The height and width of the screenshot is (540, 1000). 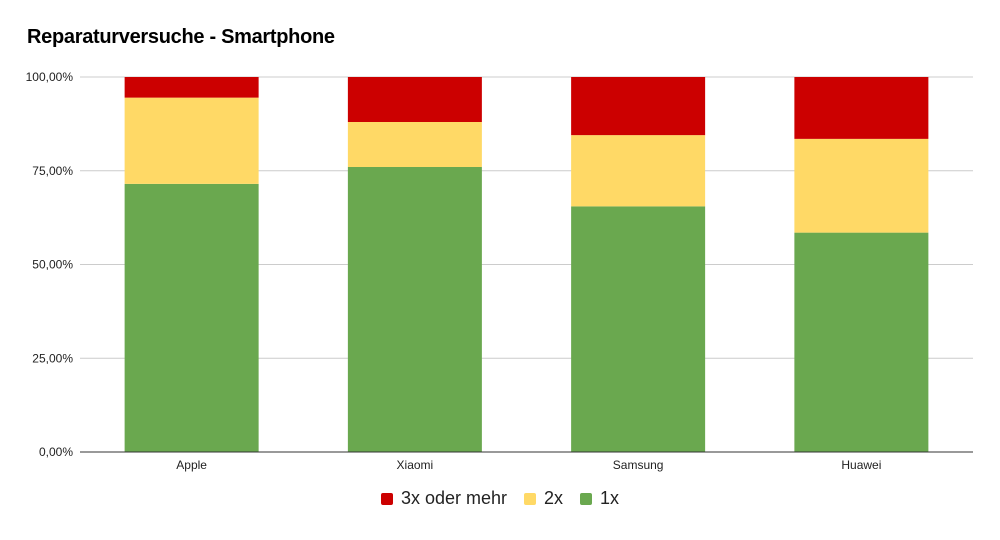 I want to click on x-tick-label: Apple, so click(x=191, y=465).